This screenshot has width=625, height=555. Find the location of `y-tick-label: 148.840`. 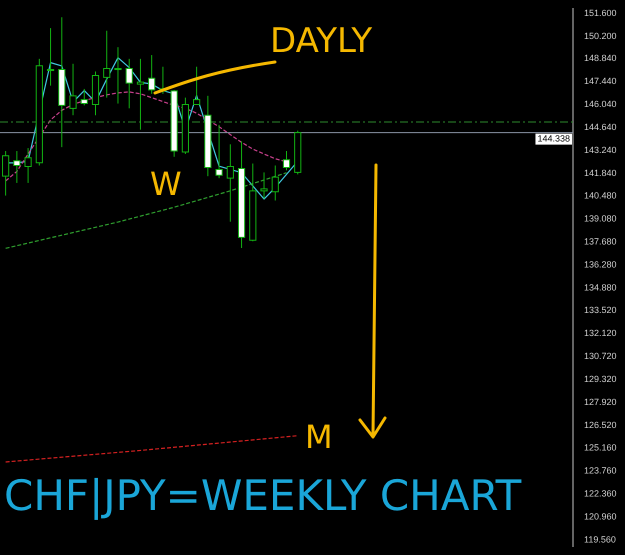

y-tick-label: 148.840 is located at coordinates (600, 58).